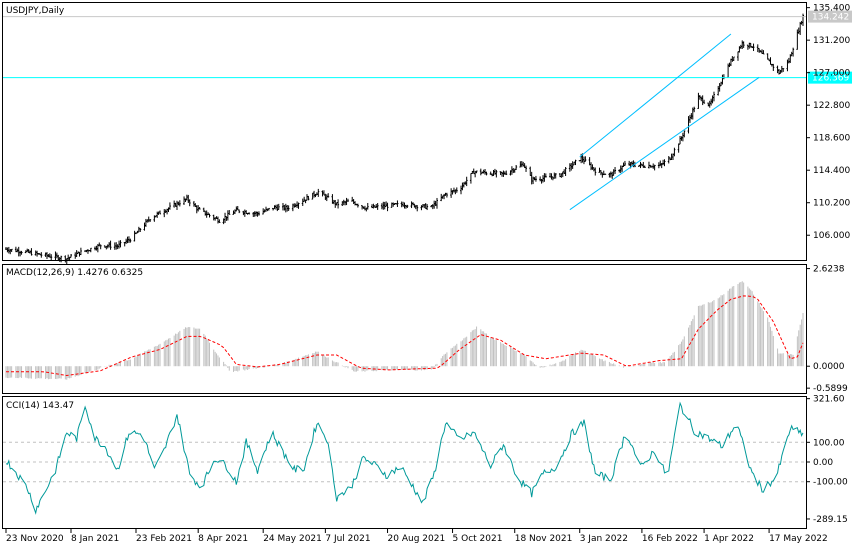  What do you see at coordinates (729, 539) in the screenshot?
I see `x-tick-label-11: 1 Apr 2022` at bounding box center [729, 539].